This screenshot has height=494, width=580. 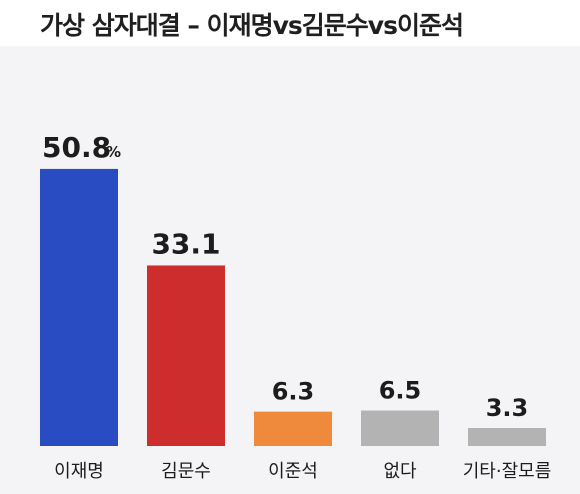 What do you see at coordinates (400, 471) in the screenshot?
I see `category-label-4: 없다` at bounding box center [400, 471].